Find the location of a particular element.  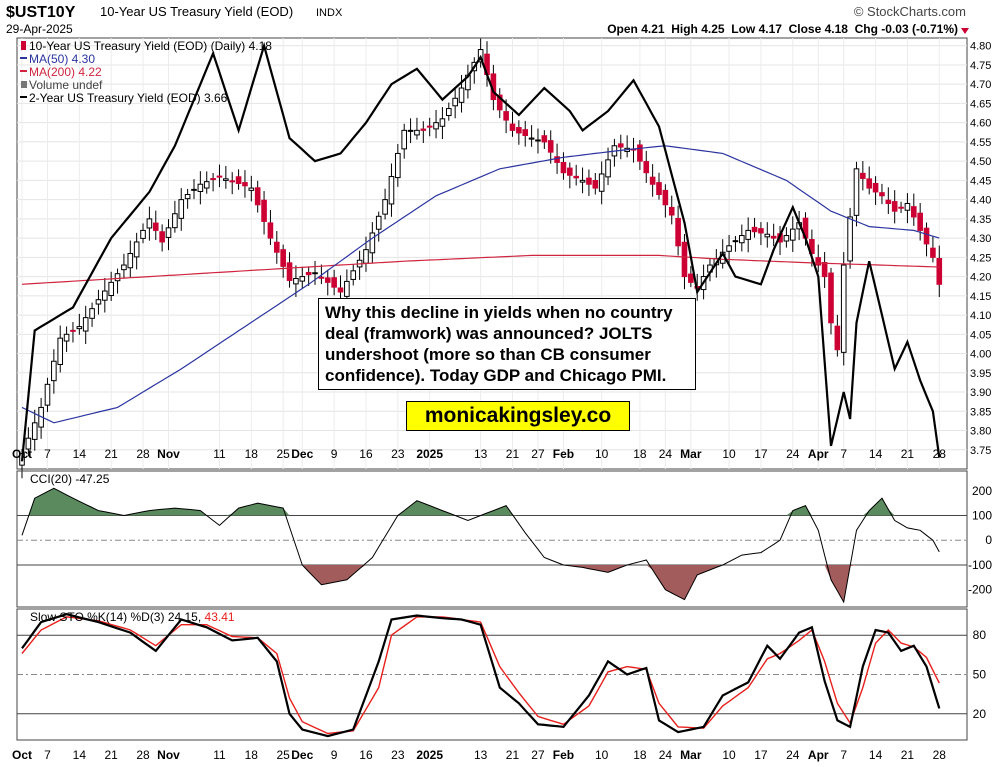

y-tick-label: -100 is located at coordinates (980, 565).